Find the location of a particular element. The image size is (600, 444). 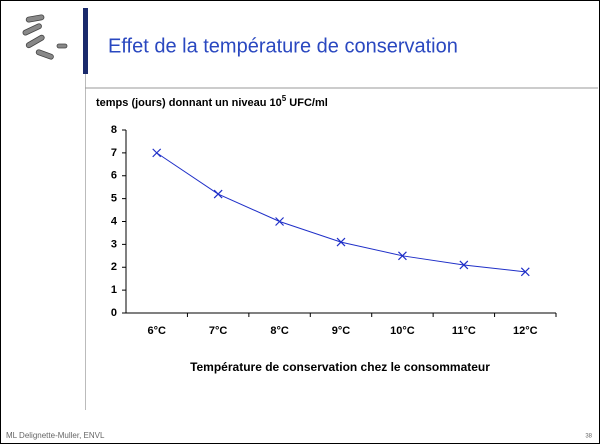

y-tick-label: 1 is located at coordinates (114, 290).